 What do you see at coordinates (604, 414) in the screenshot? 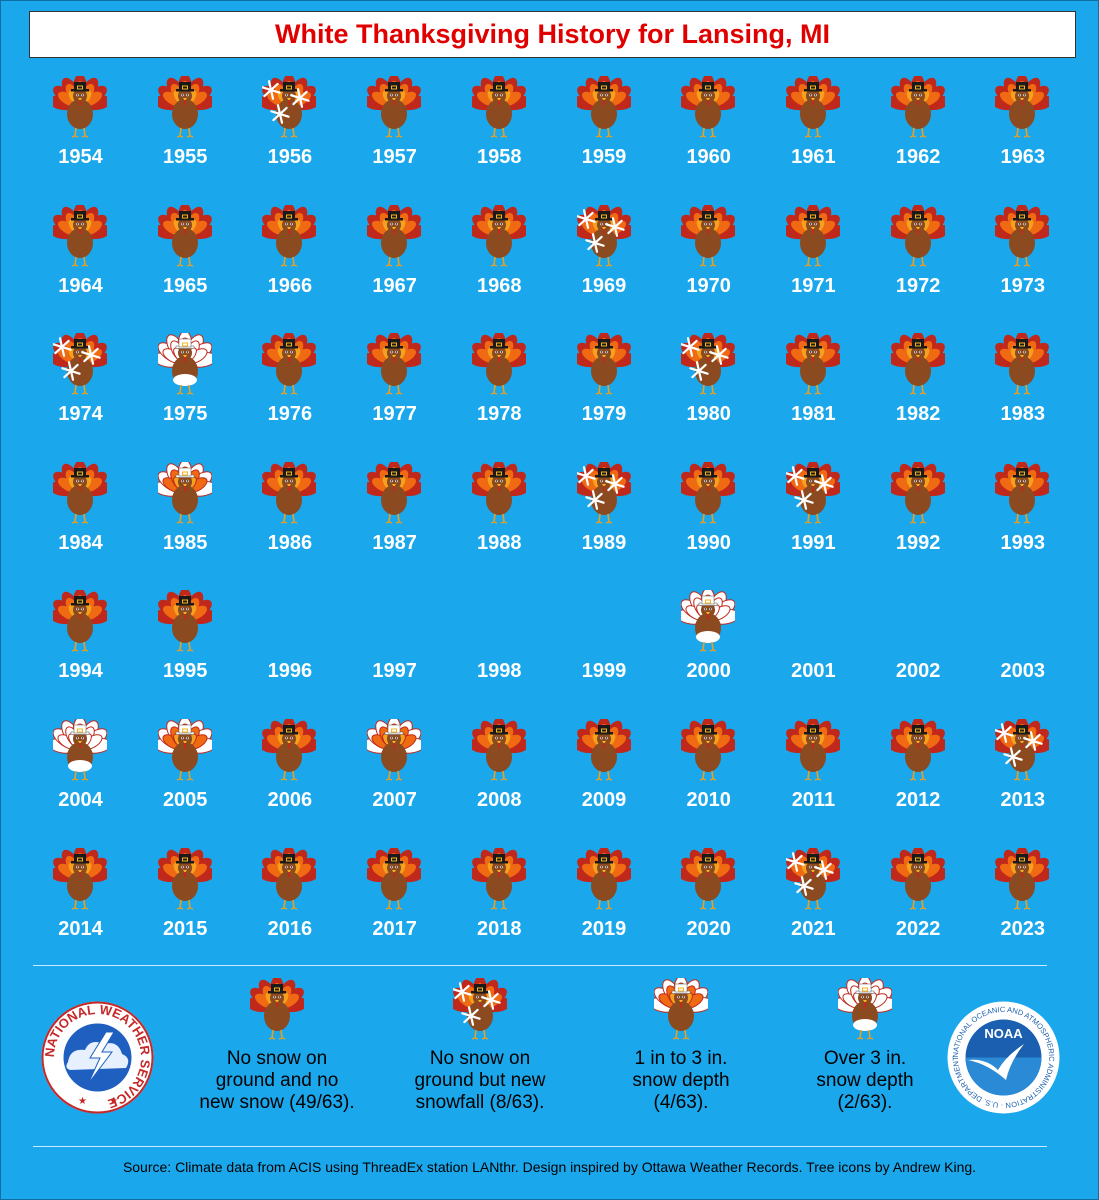
I see `year-label: 1979` at bounding box center [604, 414].